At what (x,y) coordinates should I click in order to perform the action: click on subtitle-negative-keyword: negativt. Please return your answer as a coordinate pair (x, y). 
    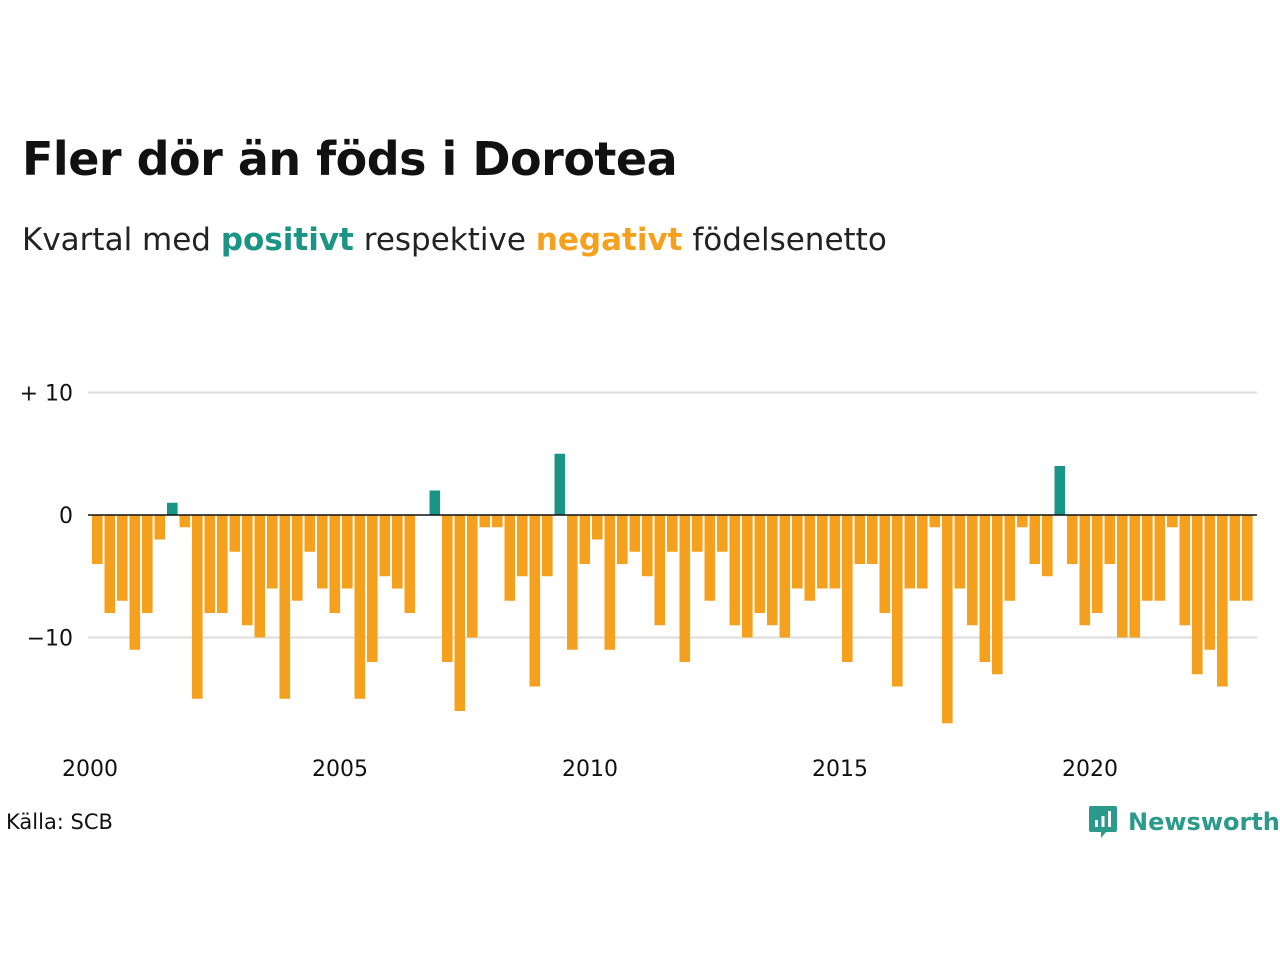
    Looking at the image, I should click on (609, 240).